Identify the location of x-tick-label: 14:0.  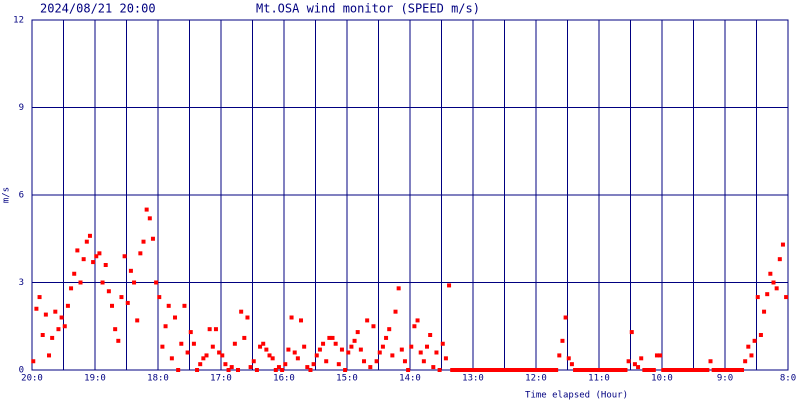
(410, 379).